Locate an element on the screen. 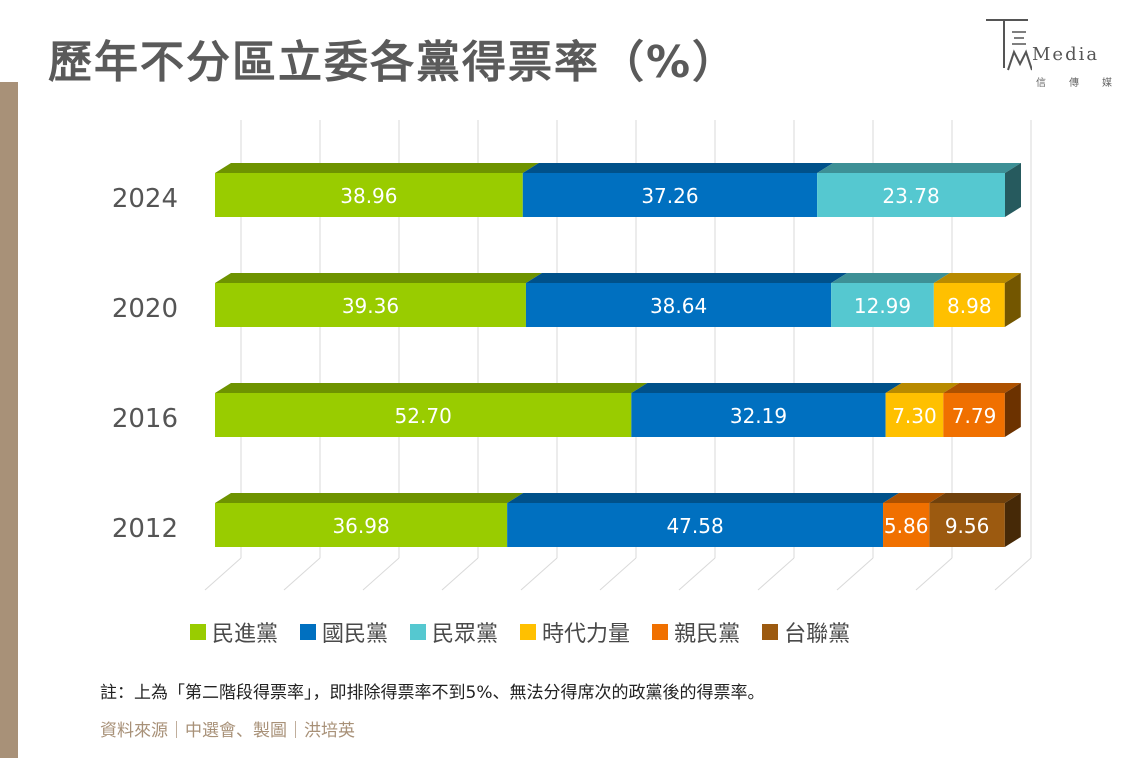 This screenshot has height=758, width=1138. data-label: 32.19 is located at coordinates (758, 416).